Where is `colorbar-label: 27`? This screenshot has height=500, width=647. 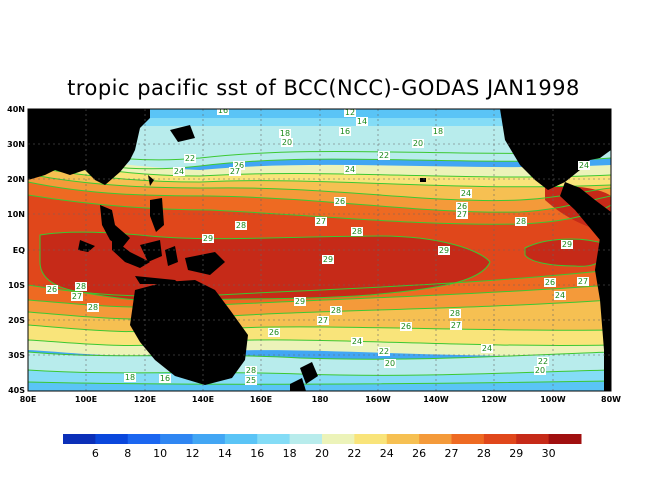 colorbar-label: 27 is located at coordinates (452, 453).